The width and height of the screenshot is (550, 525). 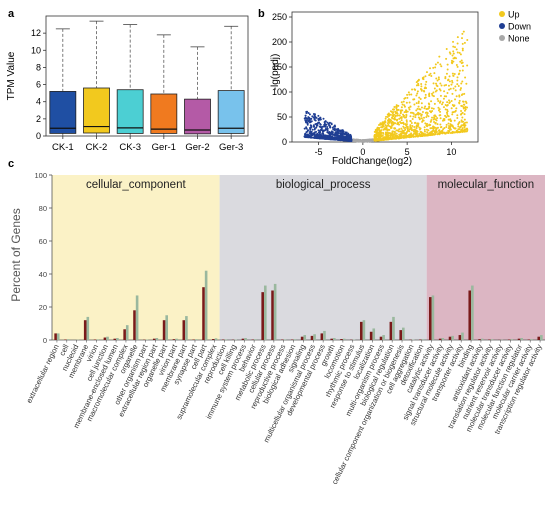 What do you see at coordinates (43, 307) in the screenshot?
I see `y-tick-label: 20` at bounding box center [43, 307].